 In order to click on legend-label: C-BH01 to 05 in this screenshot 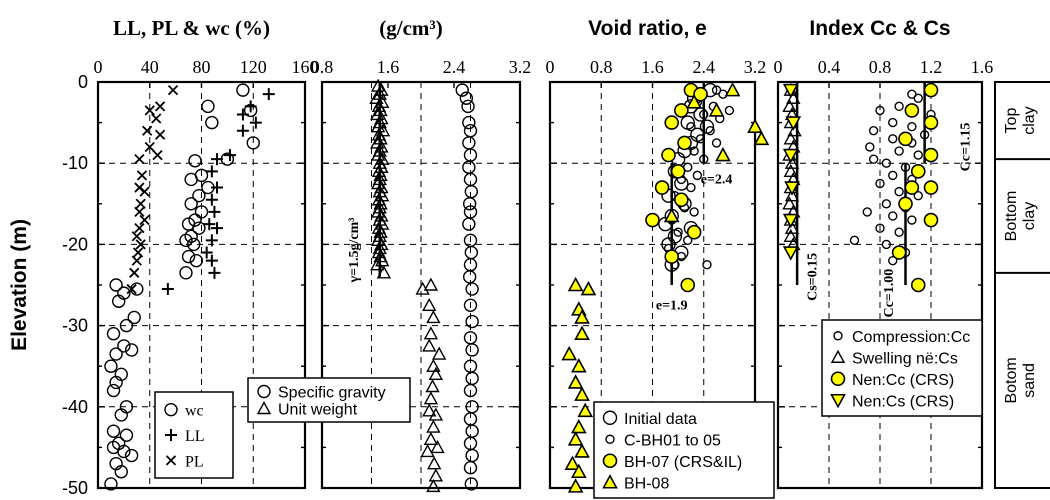, I will do `click(672, 440)`.